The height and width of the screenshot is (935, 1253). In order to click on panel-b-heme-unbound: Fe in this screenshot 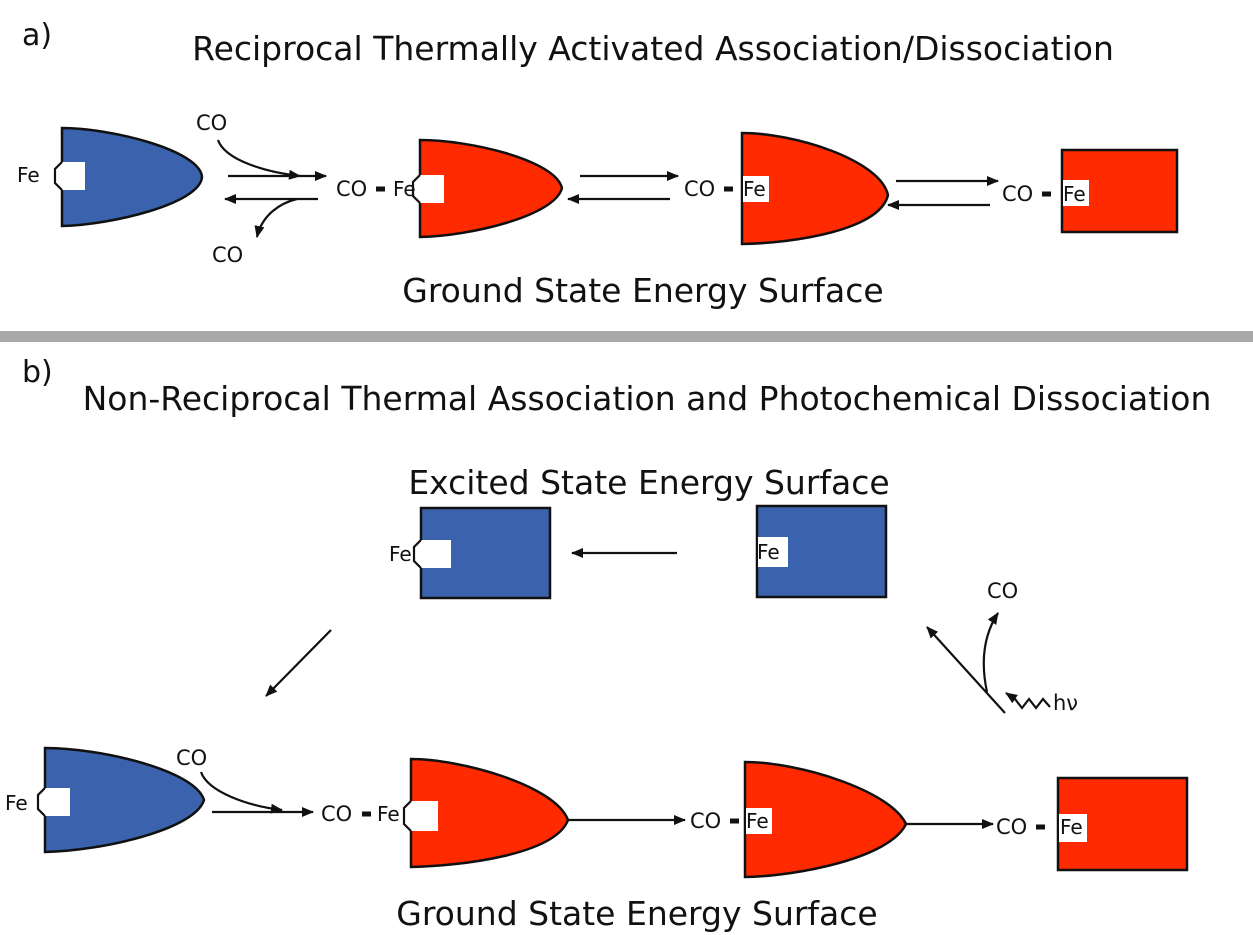, I will do `click(105, 800)`.